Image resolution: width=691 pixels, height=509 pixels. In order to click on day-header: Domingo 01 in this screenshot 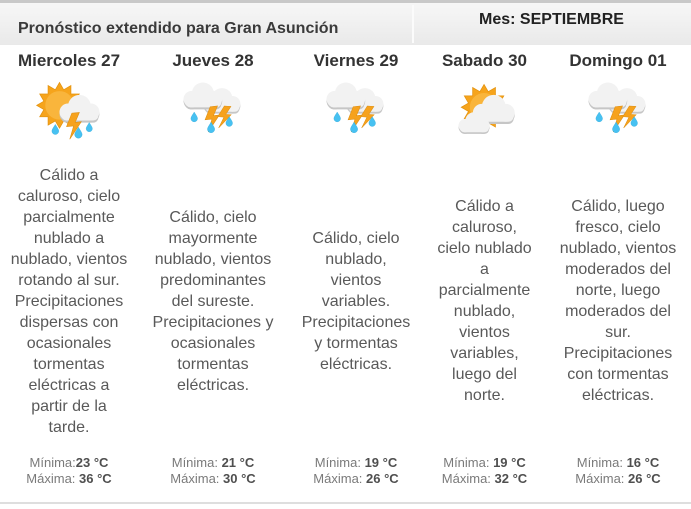, I will do `click(618, 60)`.